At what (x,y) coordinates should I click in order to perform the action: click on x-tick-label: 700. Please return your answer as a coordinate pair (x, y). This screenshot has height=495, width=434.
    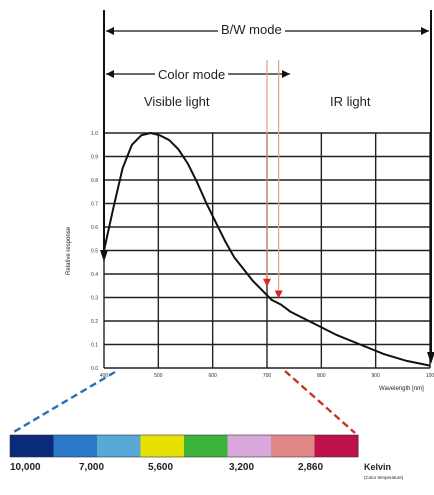
    Looking at the image, I should click on (267, 376).